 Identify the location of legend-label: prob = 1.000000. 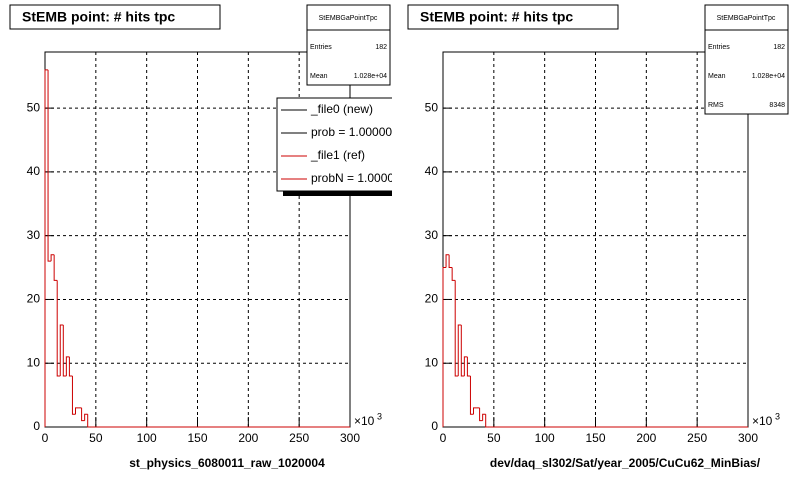
(355, 132).